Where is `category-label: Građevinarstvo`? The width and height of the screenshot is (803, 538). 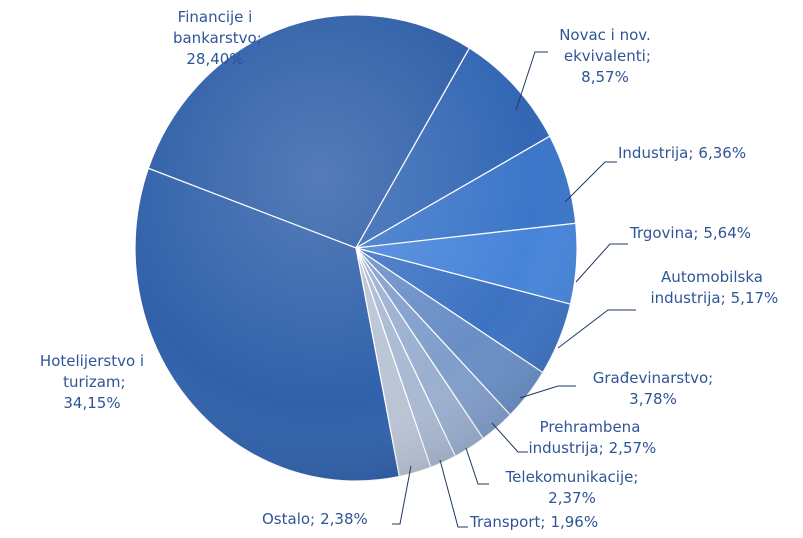
category-label: Građevinarstvo is located at coordinates (650, 378).